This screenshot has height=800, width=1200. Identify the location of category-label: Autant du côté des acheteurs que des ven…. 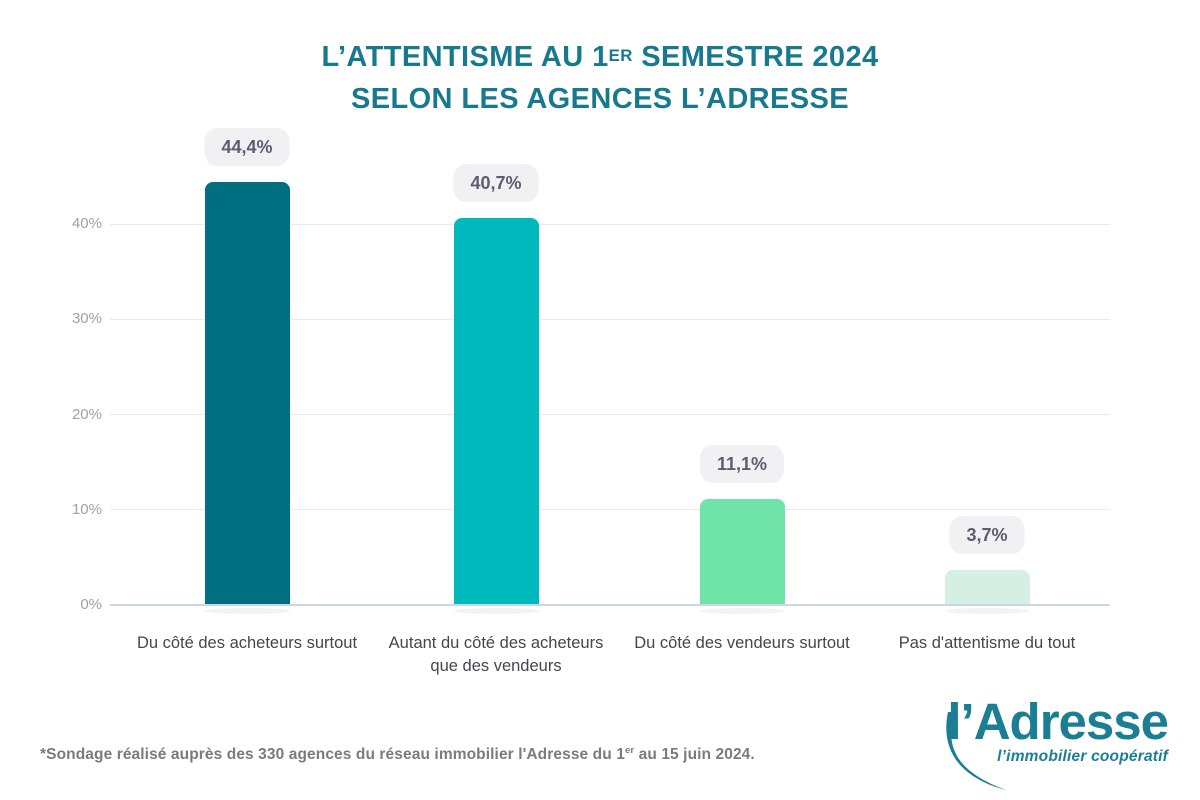
(496, 654).